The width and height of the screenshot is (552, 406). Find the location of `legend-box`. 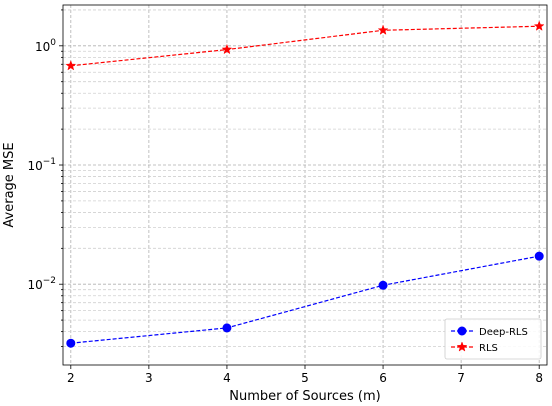

legend-box is located at coordinates (493, 339).